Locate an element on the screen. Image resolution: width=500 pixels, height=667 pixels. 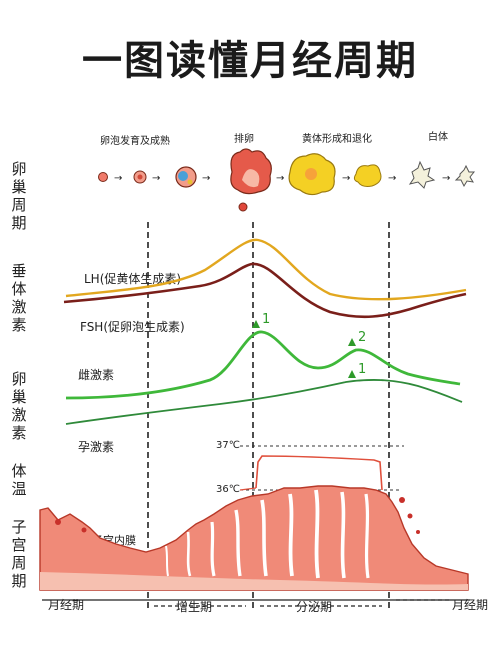
row-label-ovary-cycle: 卵巢周期 is located at coordinates (19, 196).